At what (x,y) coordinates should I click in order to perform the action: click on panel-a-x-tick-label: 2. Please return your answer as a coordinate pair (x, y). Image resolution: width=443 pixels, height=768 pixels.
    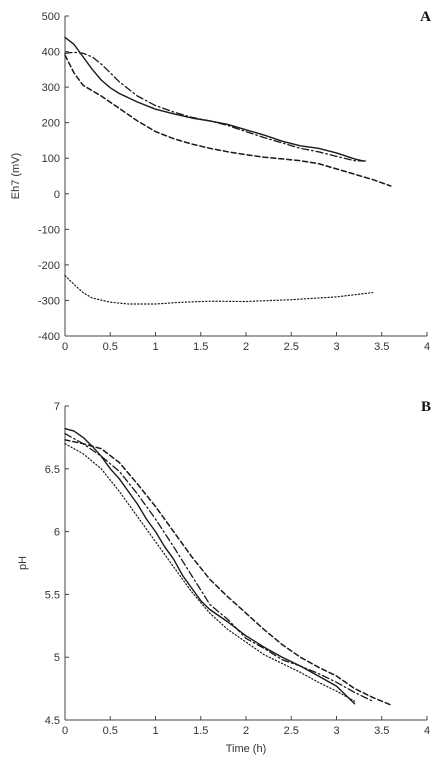
    Looking at the image, I should click on (246, 347).